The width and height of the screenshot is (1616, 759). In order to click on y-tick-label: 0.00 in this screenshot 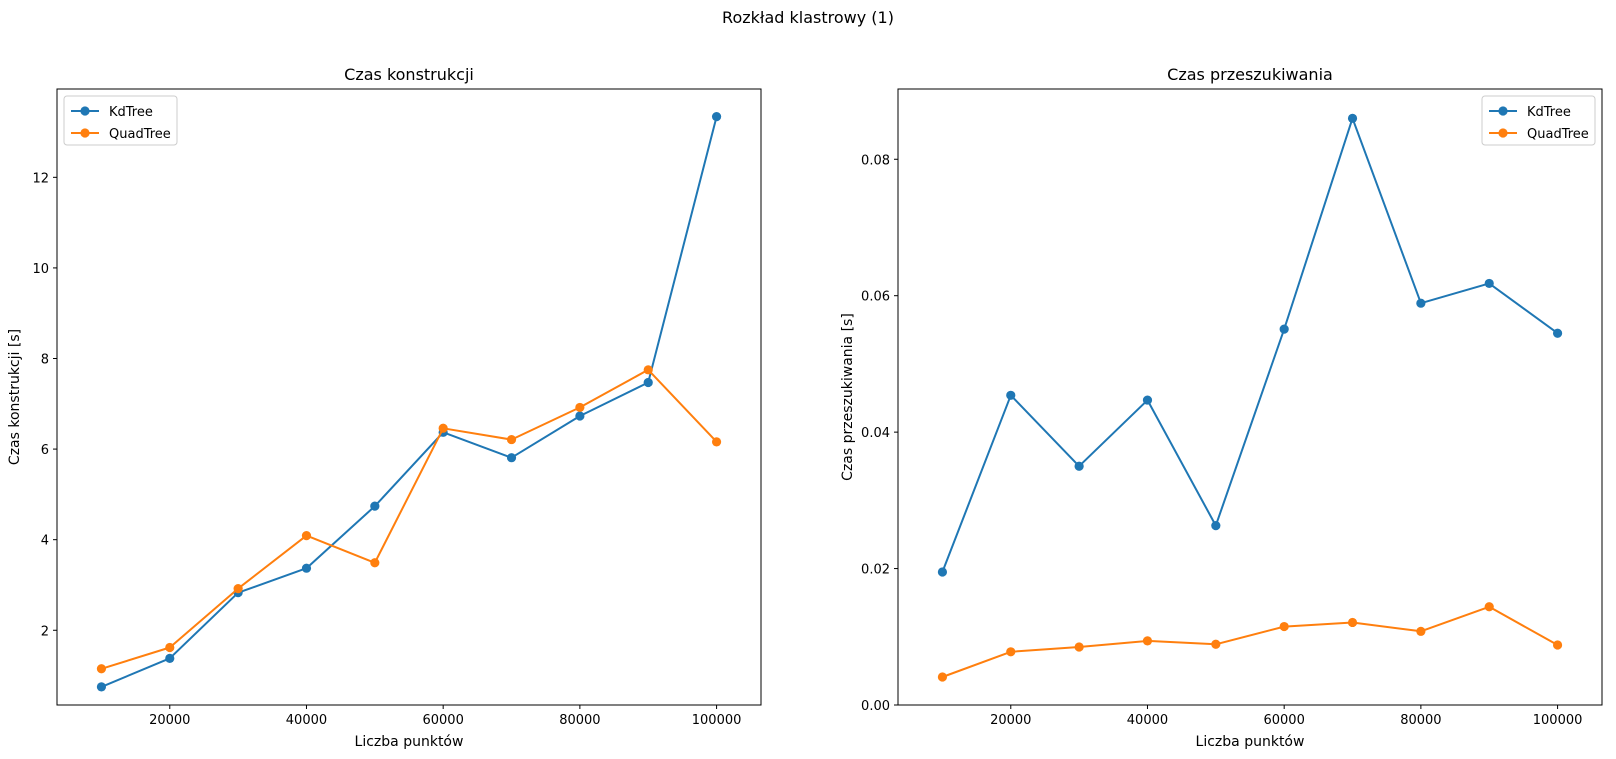, I will do `click(875, 706)`.